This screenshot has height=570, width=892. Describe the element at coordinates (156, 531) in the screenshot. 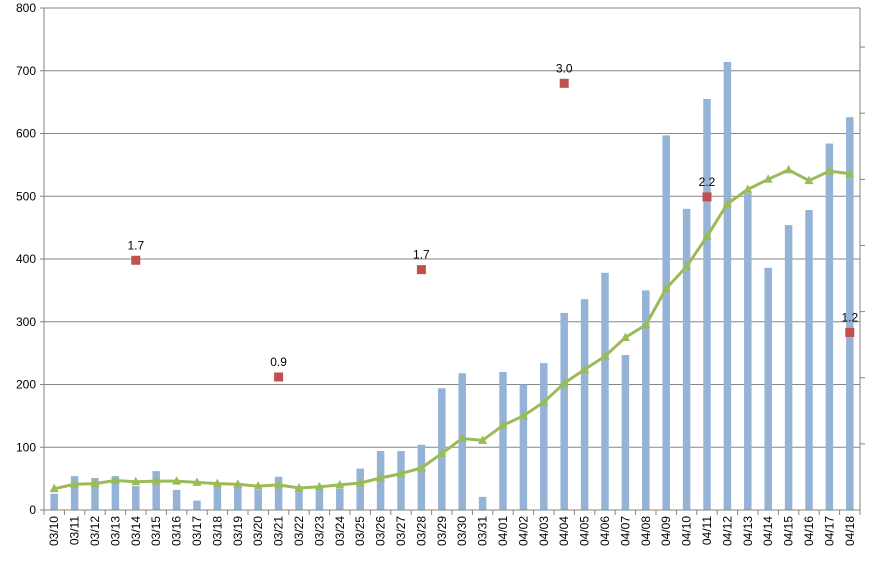

I see `x-tick-label: 03/15` at that location.